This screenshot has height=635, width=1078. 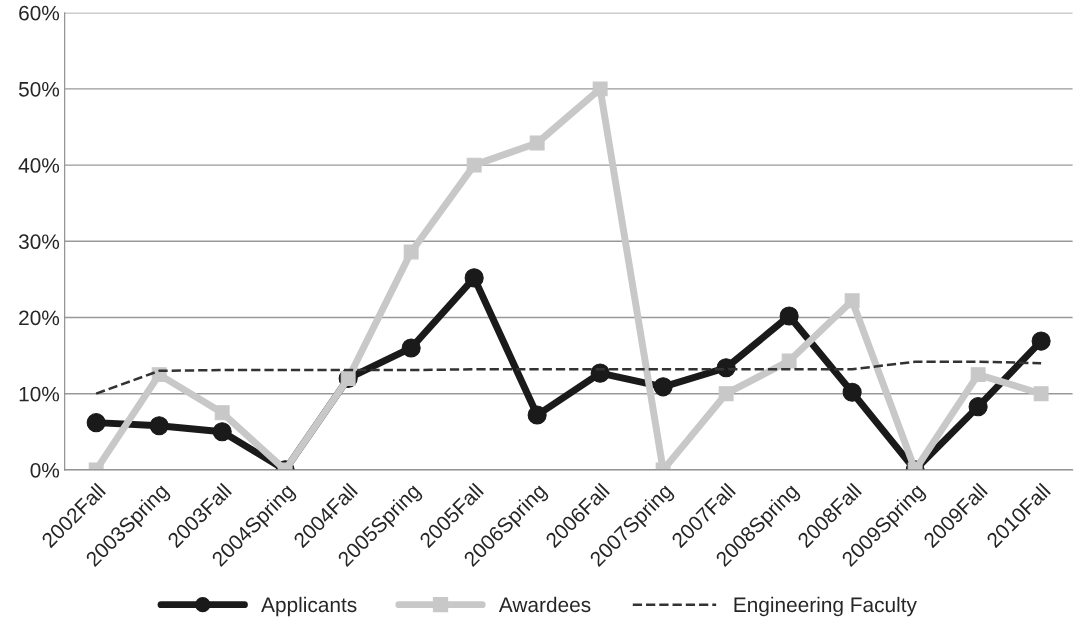 What do you see at coordinates (39, 13) in the screenshot?
I see `y-tick-label: 60%` at bounding box center [39, 13].